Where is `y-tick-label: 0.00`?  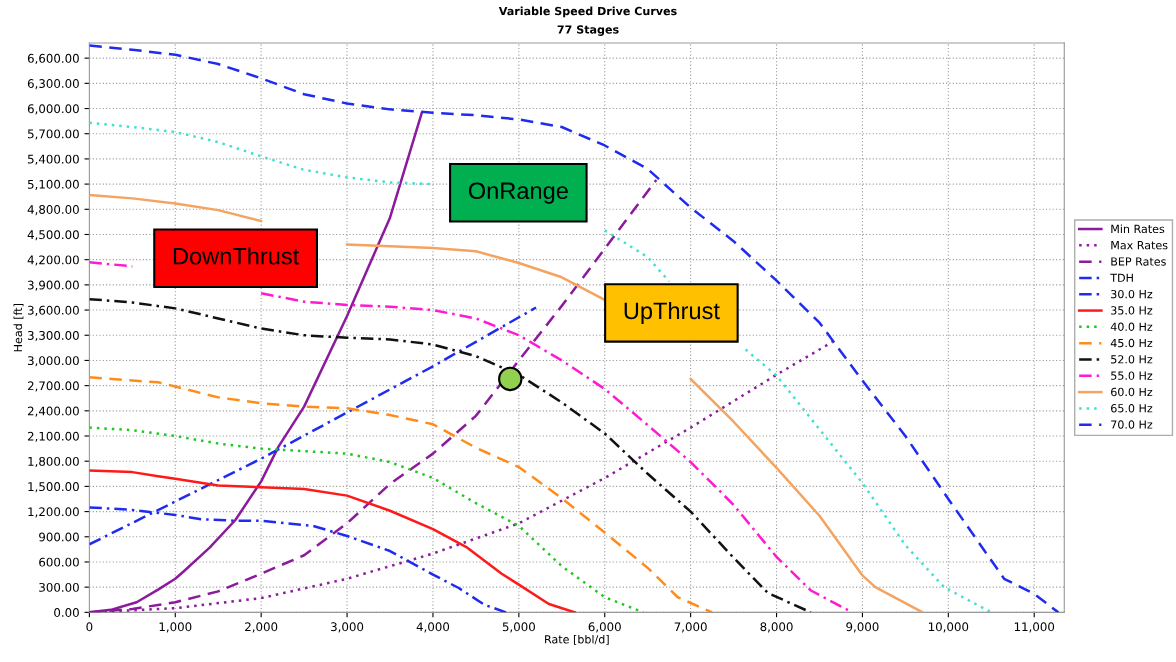
y-tick-label: 0.00 is located at coordinates (66, 612).